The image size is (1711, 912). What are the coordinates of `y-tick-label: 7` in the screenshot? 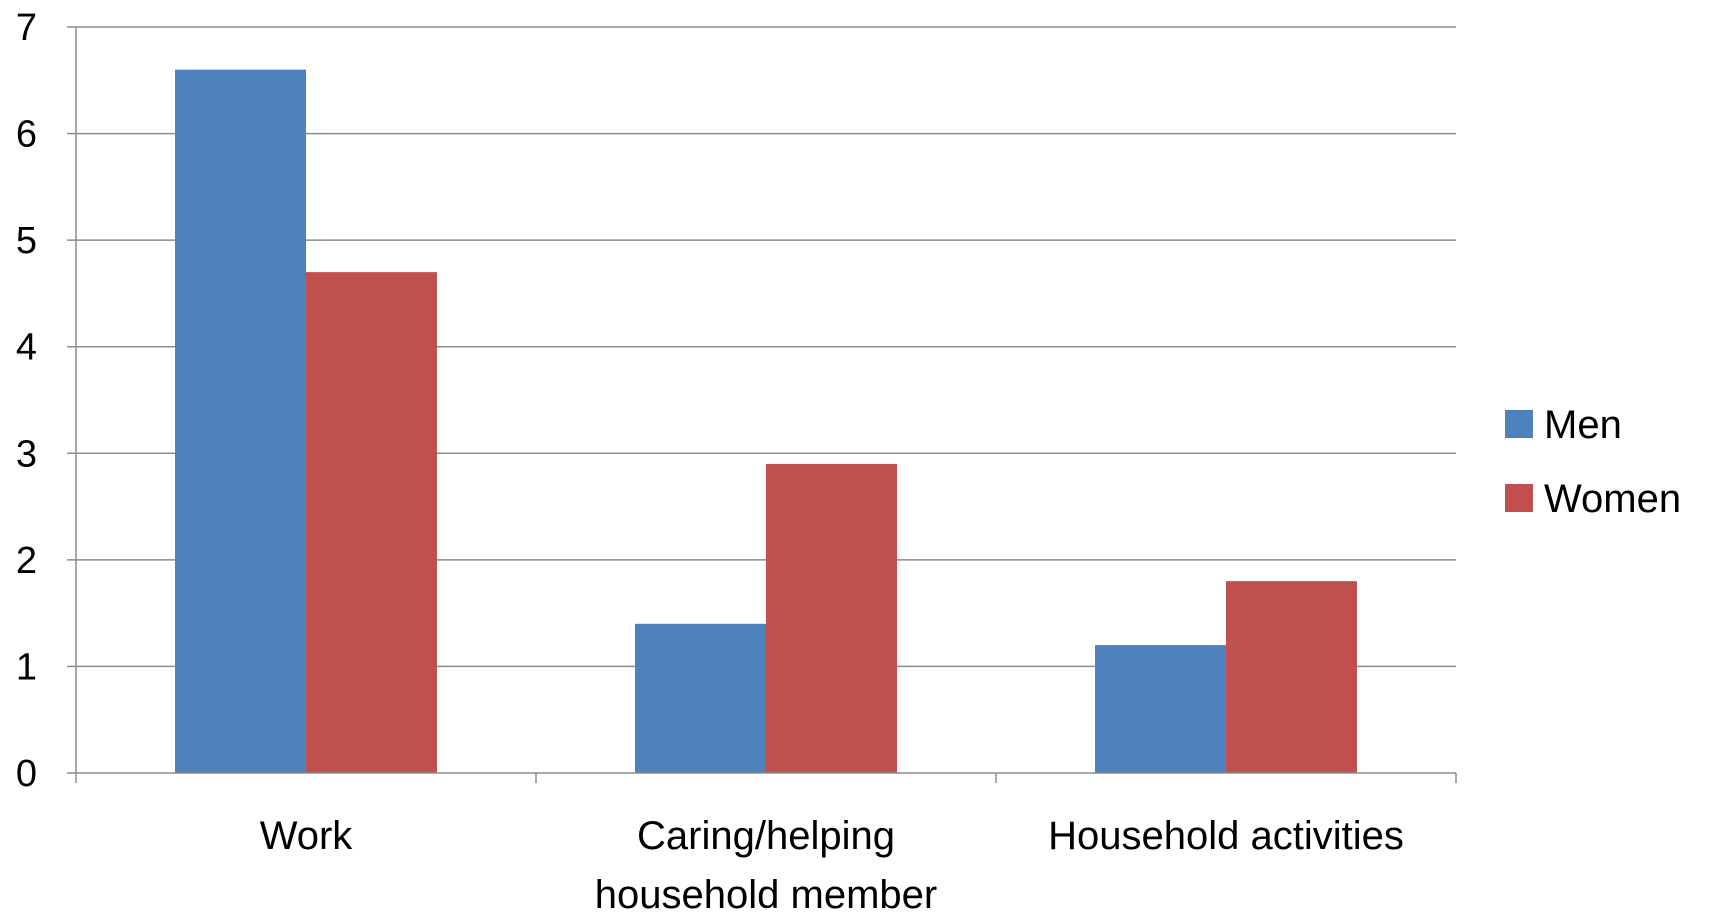 It's located at (26, 28).